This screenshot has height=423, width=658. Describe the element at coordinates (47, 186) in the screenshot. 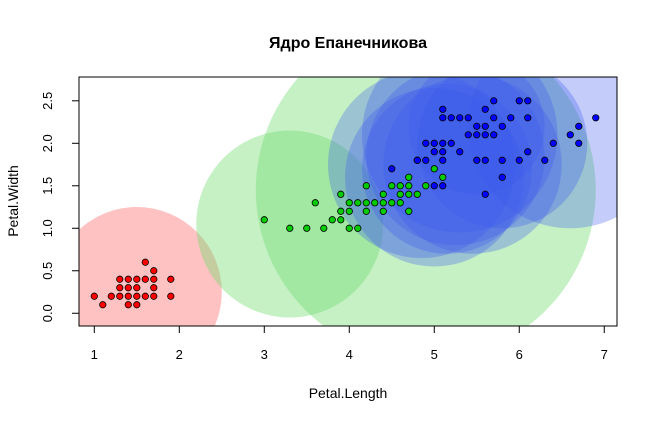

I see `y-tick-label: 1.5` at that location.